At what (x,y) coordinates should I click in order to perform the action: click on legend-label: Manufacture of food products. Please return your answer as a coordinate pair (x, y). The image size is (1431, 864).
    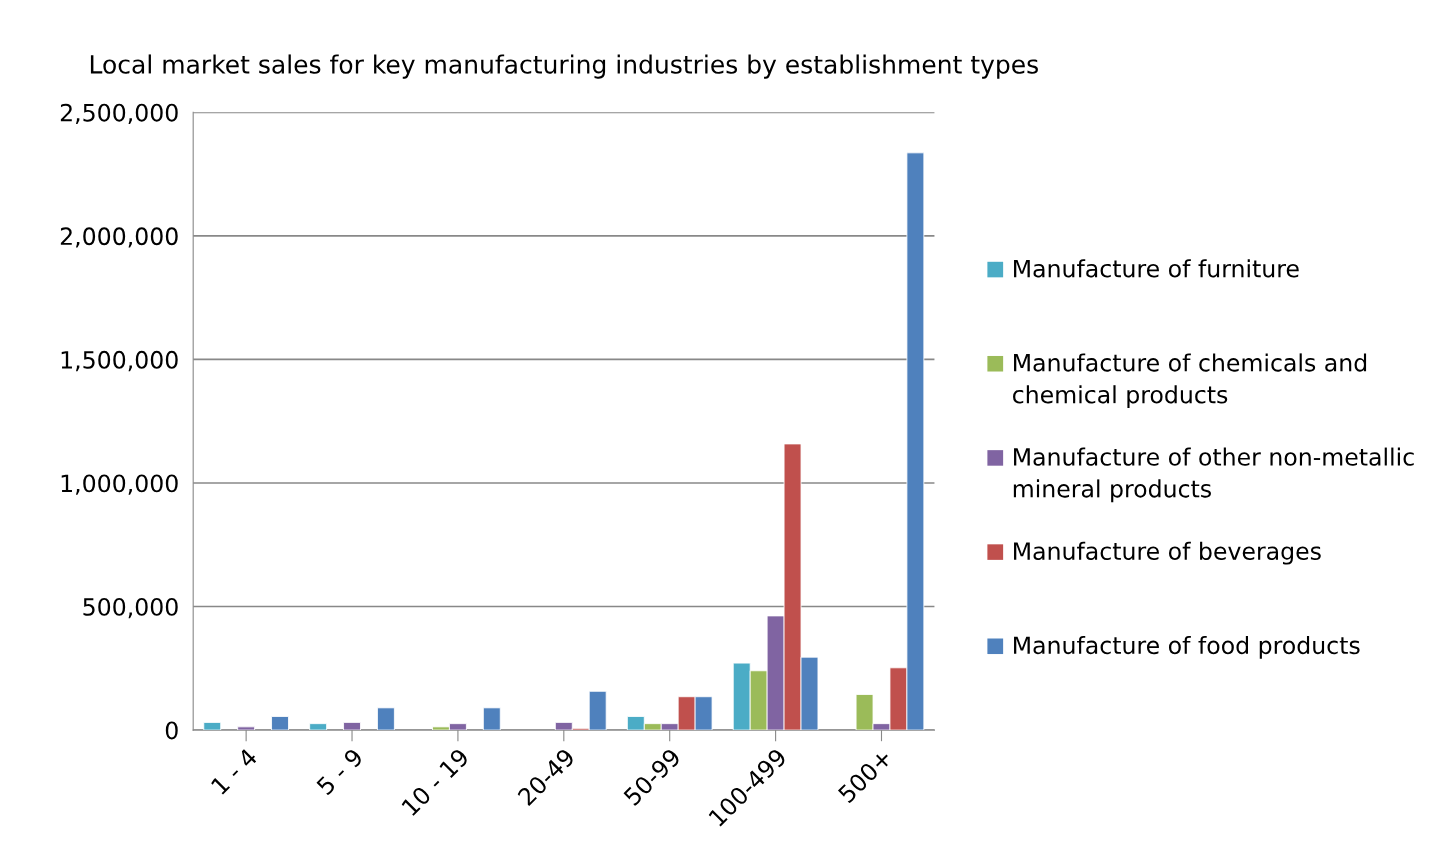
    Looking at the image, I should click on (1187, 647).